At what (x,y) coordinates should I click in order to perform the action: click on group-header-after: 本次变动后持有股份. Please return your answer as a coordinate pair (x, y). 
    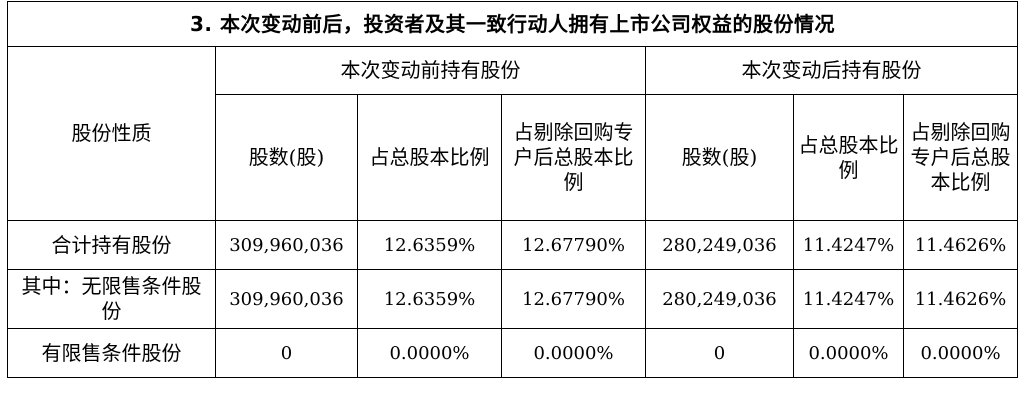
    Looking at the image, I should click on (831, 70).